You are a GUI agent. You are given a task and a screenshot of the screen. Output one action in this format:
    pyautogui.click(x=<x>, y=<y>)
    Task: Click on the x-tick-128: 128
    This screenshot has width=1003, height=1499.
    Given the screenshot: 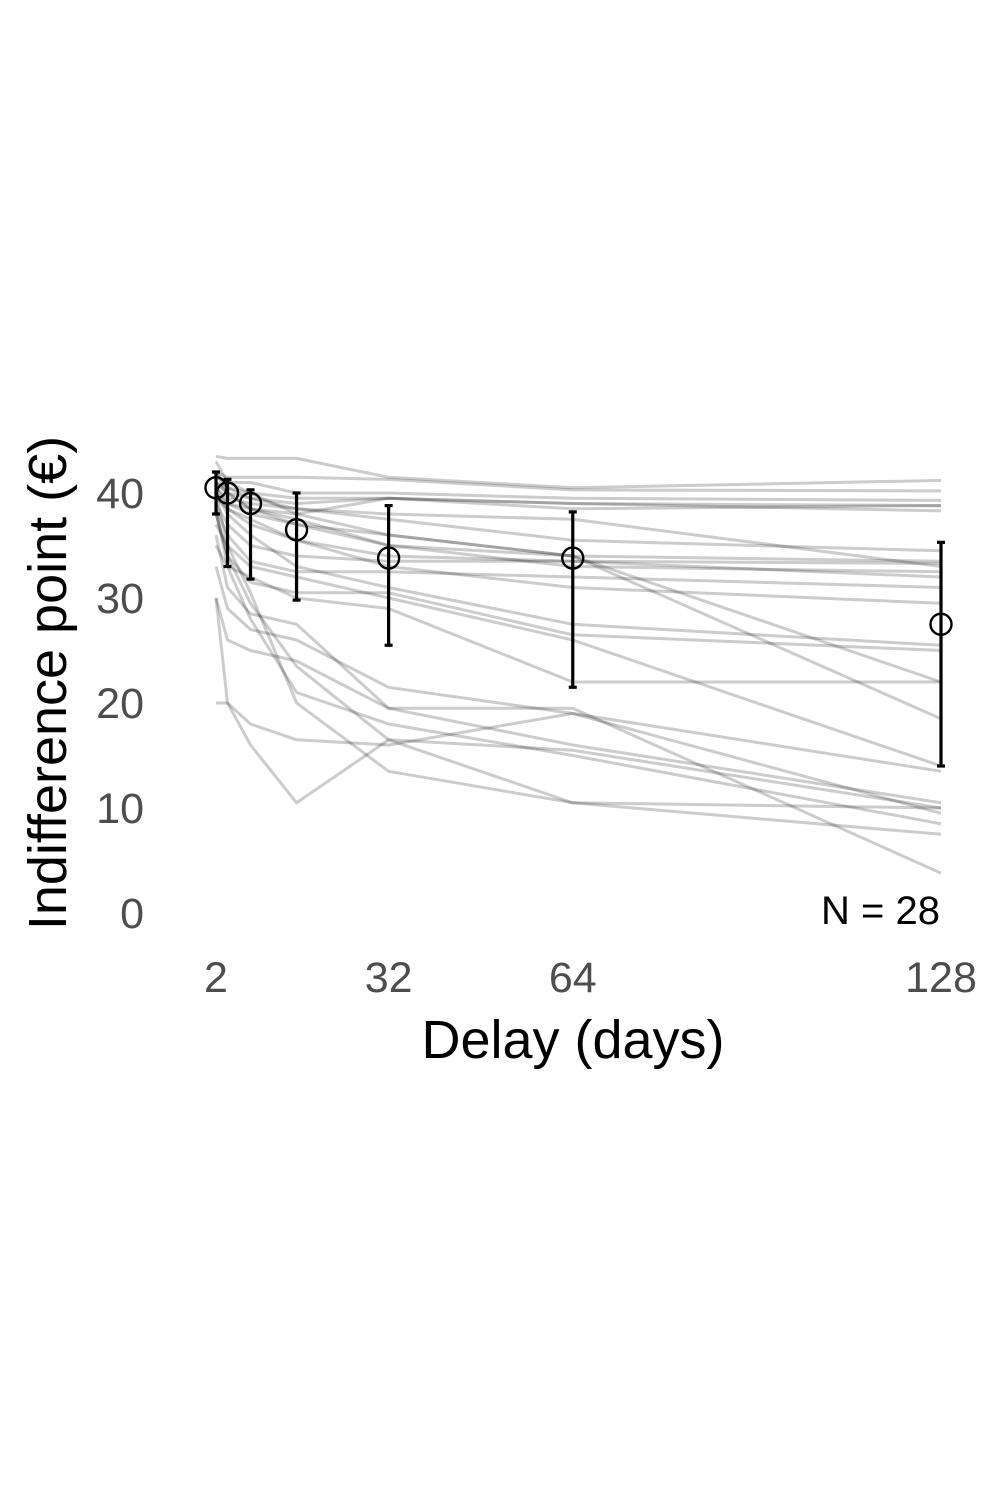 What is the action you would take?
    pyautogui.click(x=941, y=978)
    